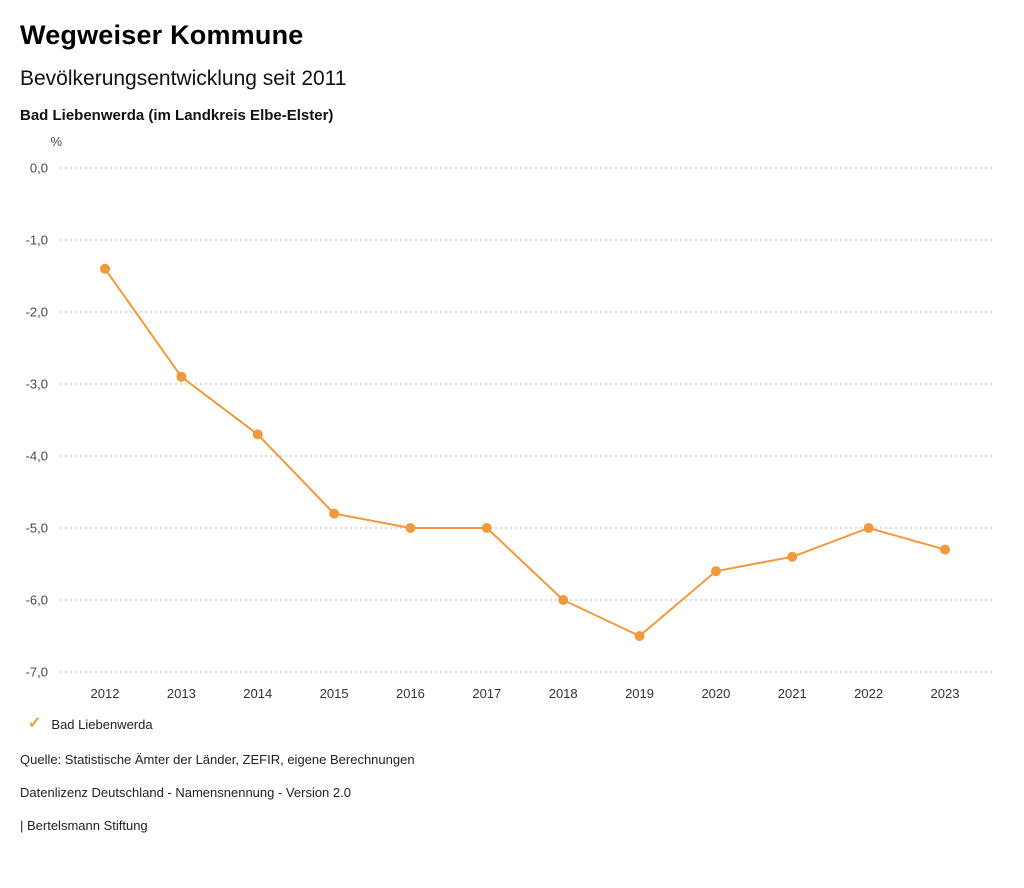 The width and height of the screenshot is (1024, 888). I want to click on x-axis-tick-label: 2021, so click(792, 693).